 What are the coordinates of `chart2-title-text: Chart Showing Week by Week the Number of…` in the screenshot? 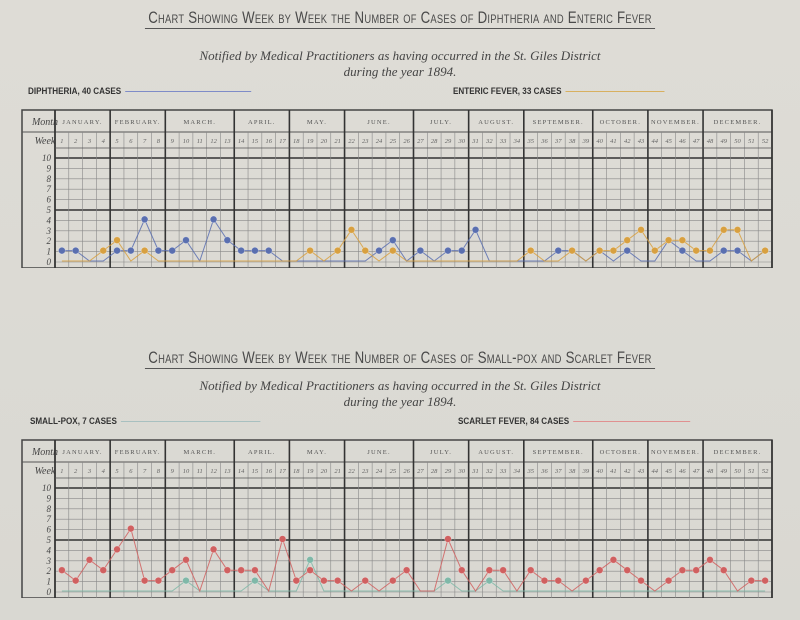 It's located at (400, 358).